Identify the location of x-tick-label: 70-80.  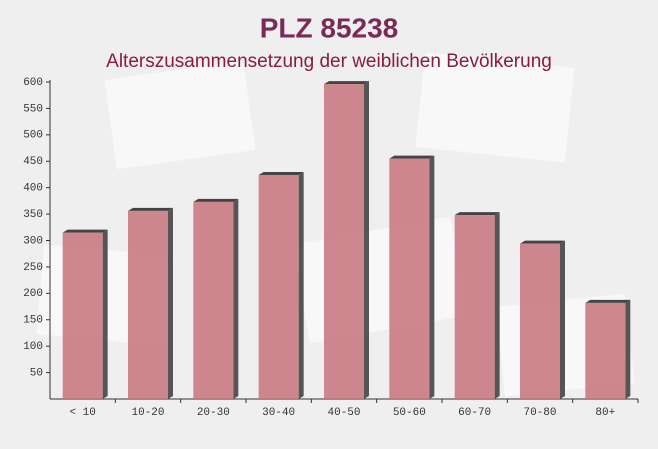
(539, 413).